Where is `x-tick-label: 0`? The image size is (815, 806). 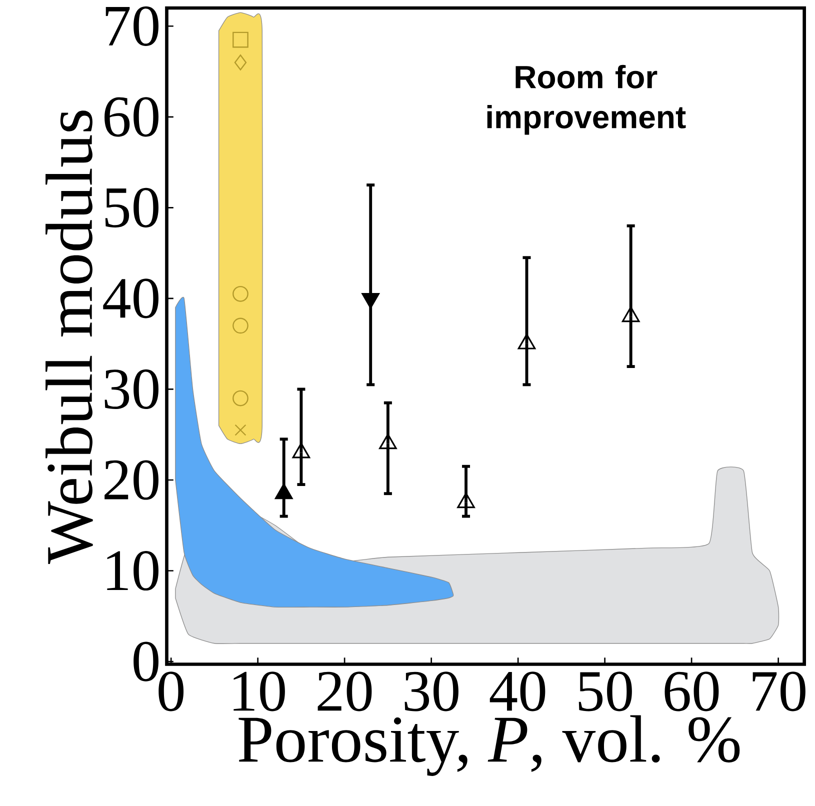
x-tick-label: 0 is located at coordinates (171, 692).